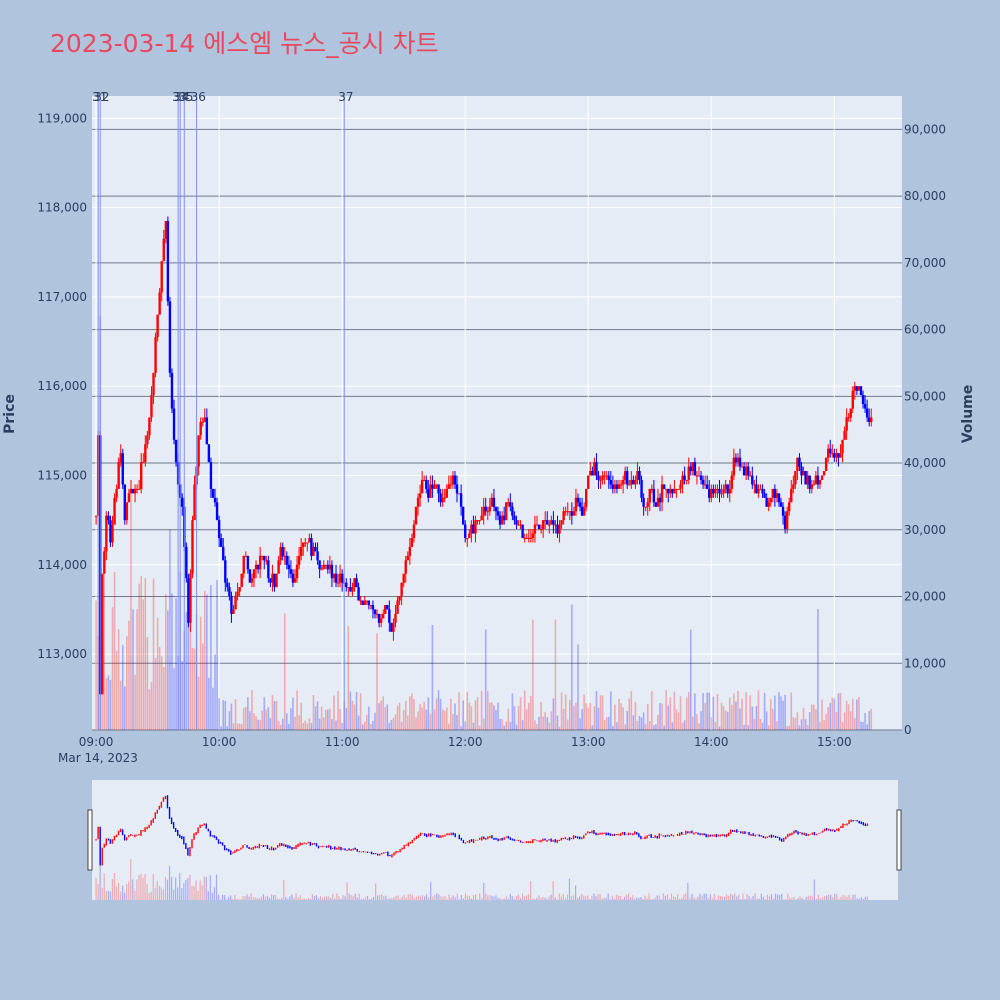  What do you see at coordinates (198, 97) in the screenshot?
I see `news-marker-label: 36` at bounding box center [198, 97].